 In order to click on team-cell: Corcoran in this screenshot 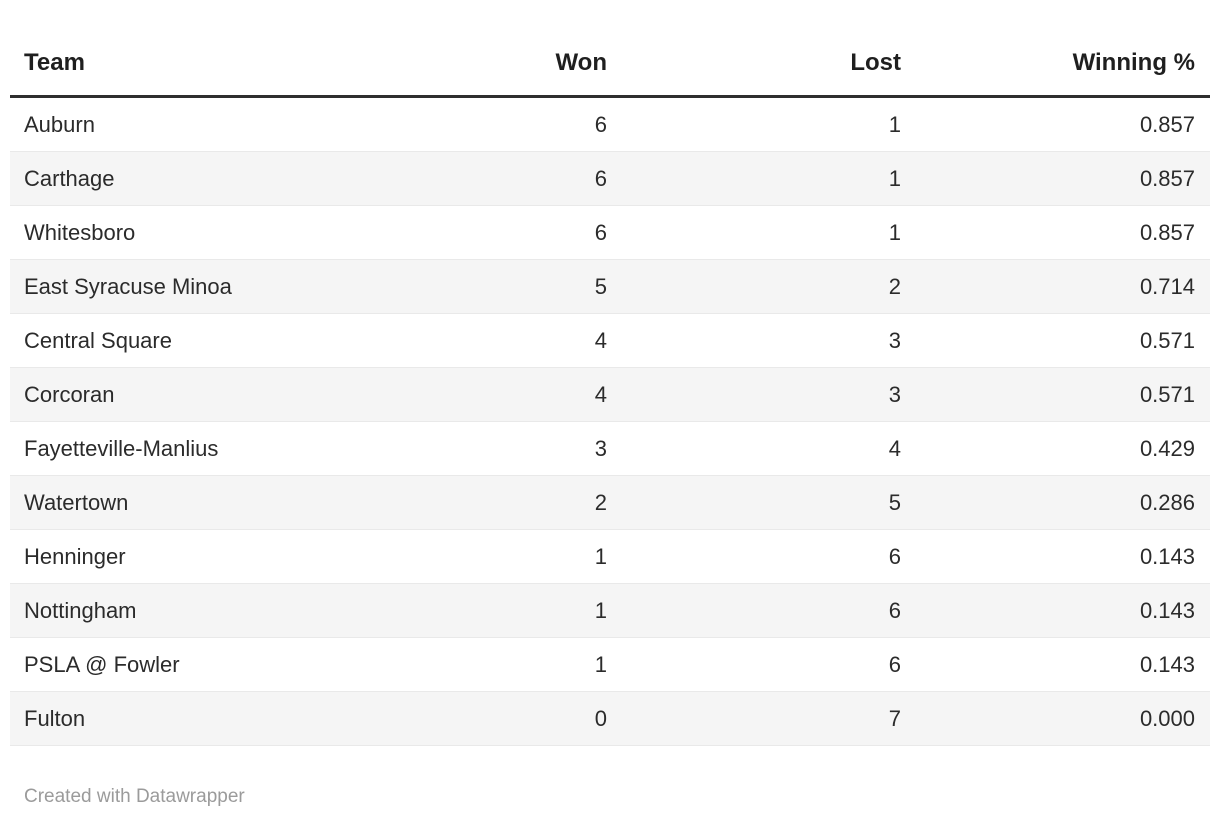, I will do `click(169, 394)`.